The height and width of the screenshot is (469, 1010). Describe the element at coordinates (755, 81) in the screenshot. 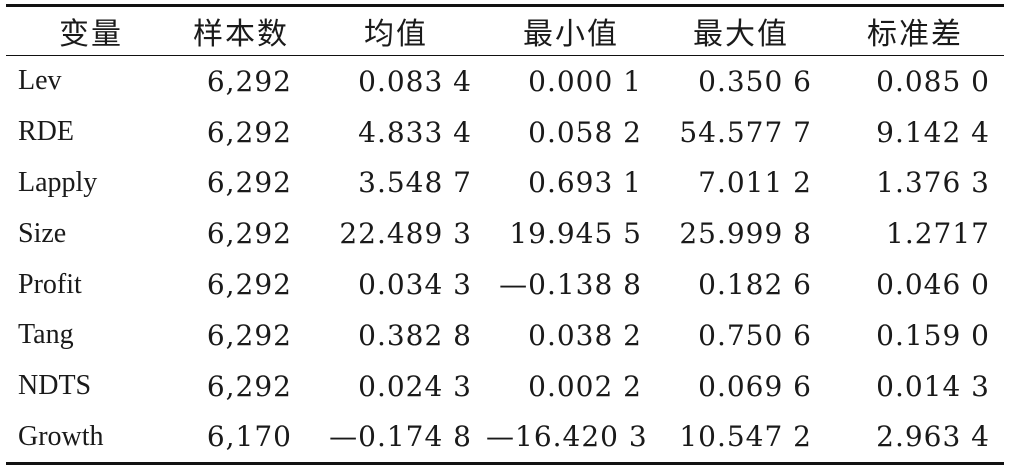

I see `max-value: 0.350 6` at that location.